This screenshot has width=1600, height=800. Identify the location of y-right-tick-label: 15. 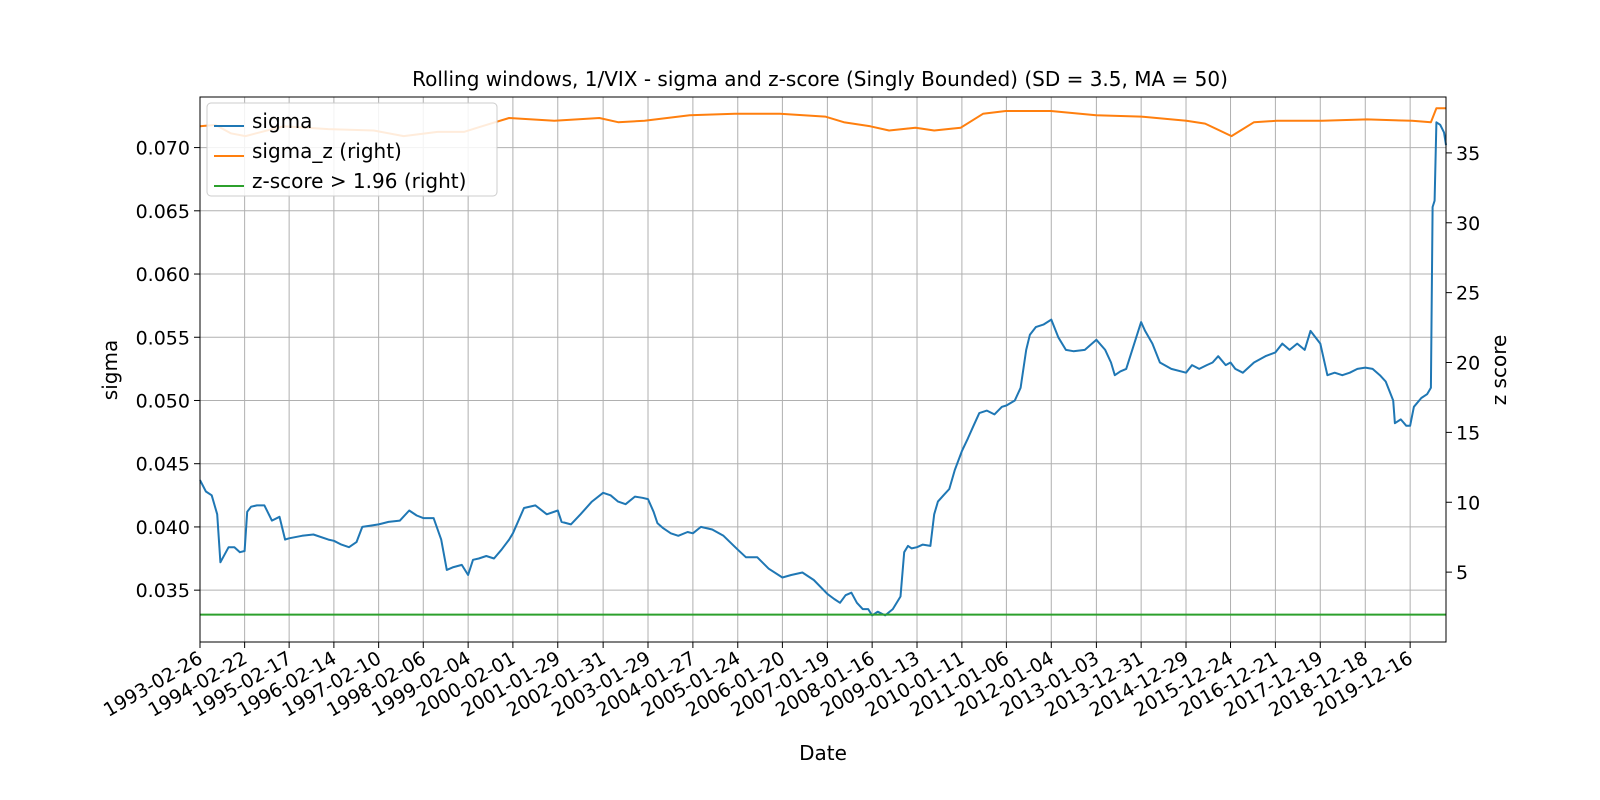
(1468, 433).